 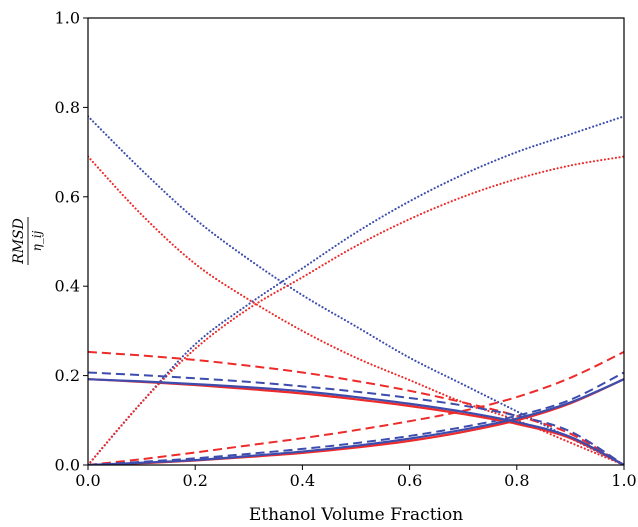 I want to click on x-tick-label: 1.0, so click(x=623, y=480).